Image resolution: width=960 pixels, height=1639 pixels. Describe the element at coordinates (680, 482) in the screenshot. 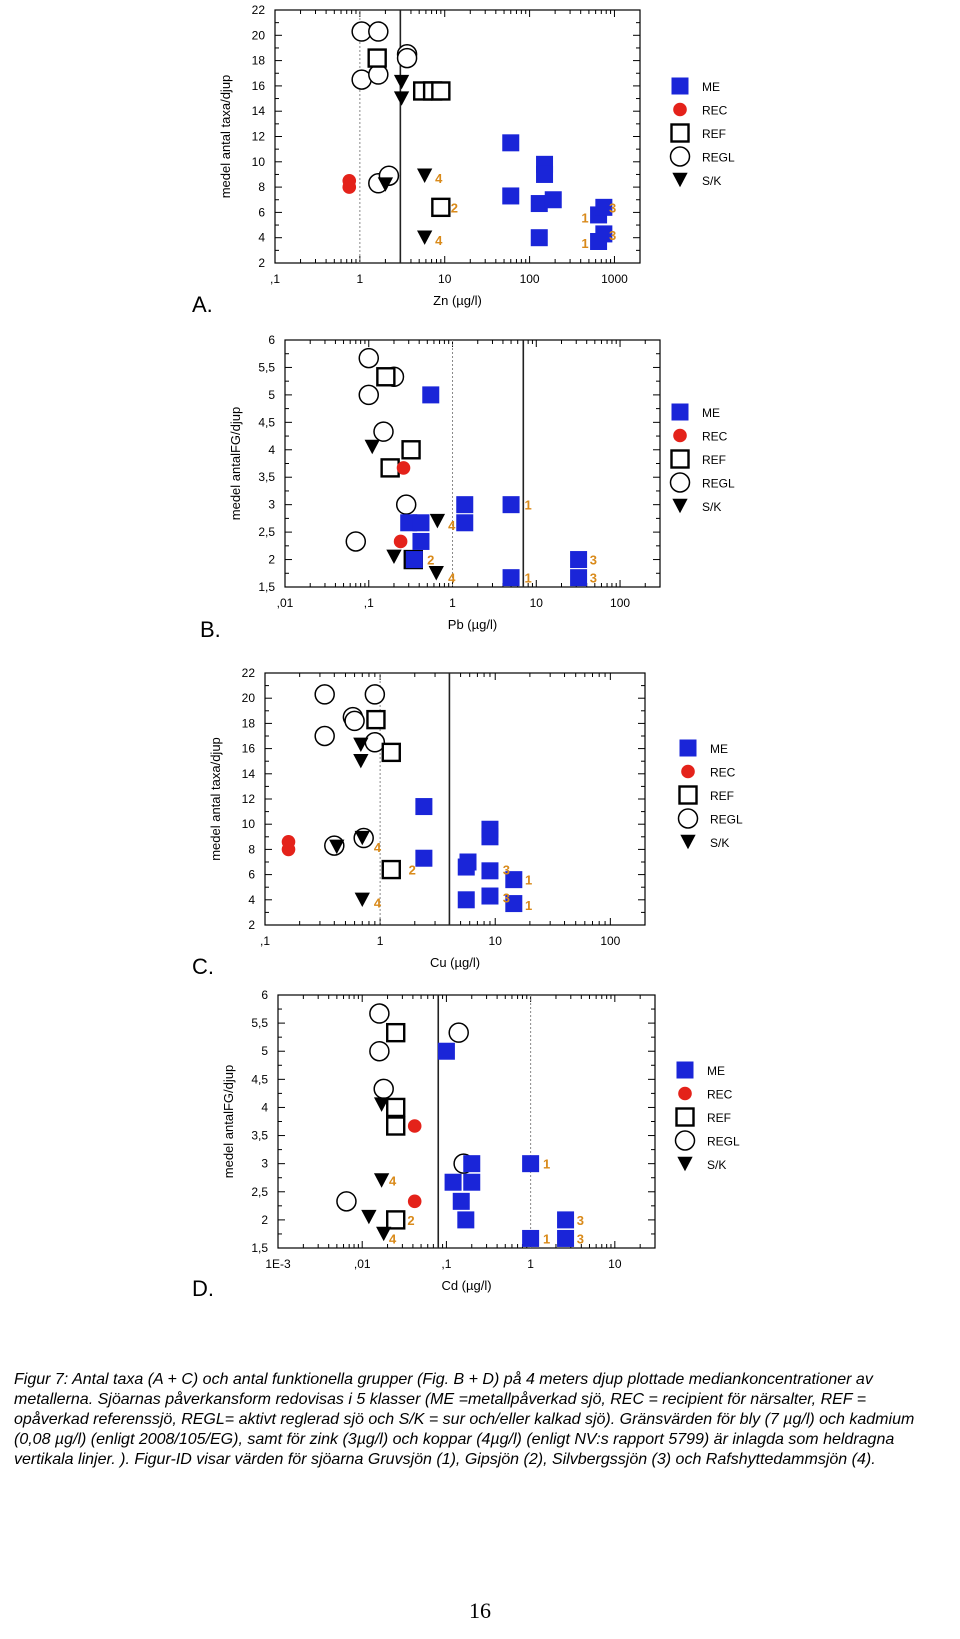

I see `legend-marker-regl` at that location.